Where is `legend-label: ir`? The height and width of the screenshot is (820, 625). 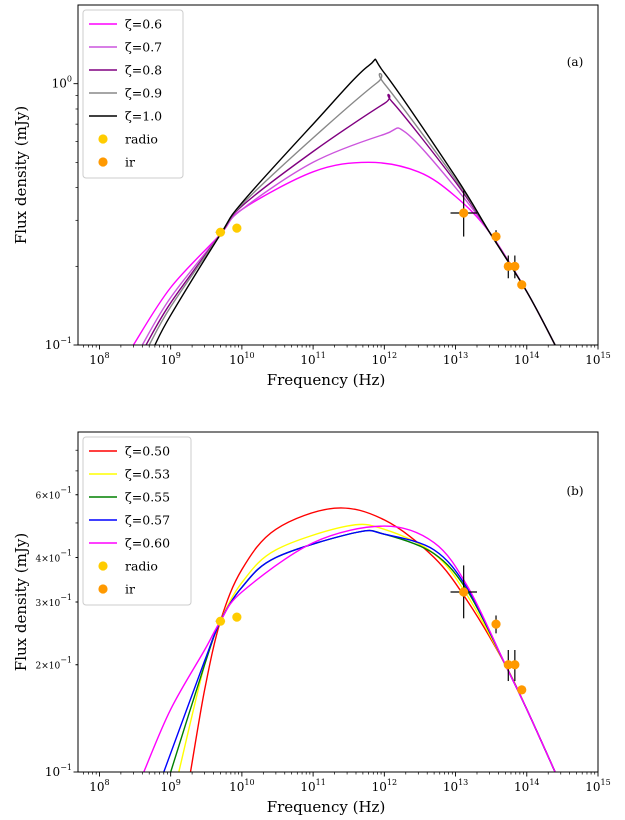 legend-label: ir is located at coordinates (130, 589).